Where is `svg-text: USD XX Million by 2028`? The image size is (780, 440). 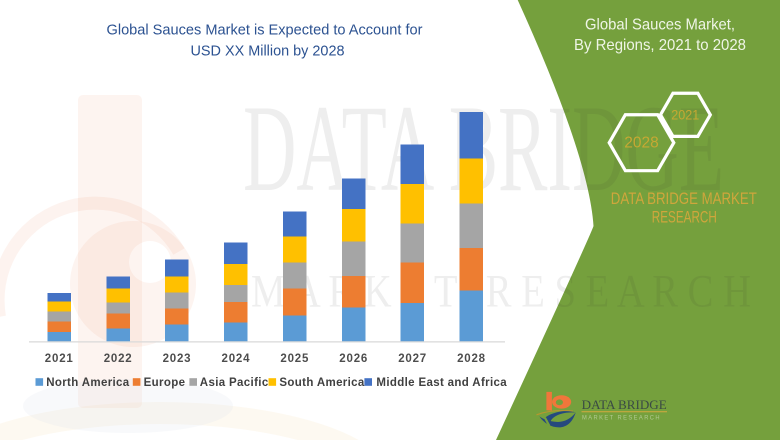
svg-text: USD XX Million by 2028 is located at coordinates (268, 51).